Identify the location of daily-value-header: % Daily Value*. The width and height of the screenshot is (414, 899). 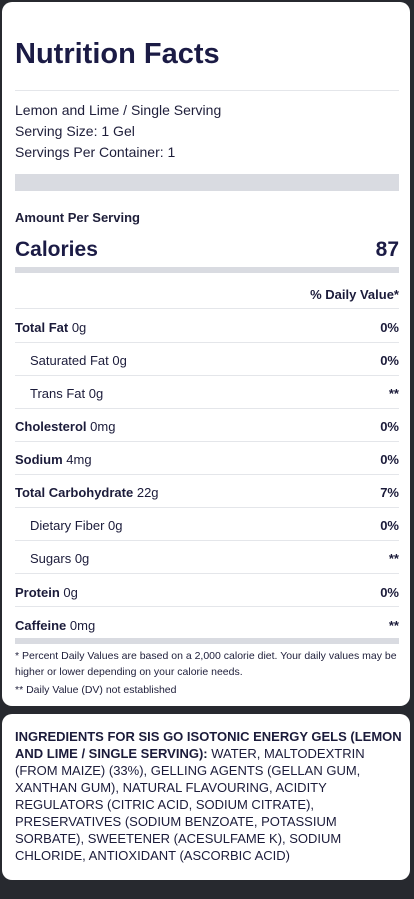
(354, 294).